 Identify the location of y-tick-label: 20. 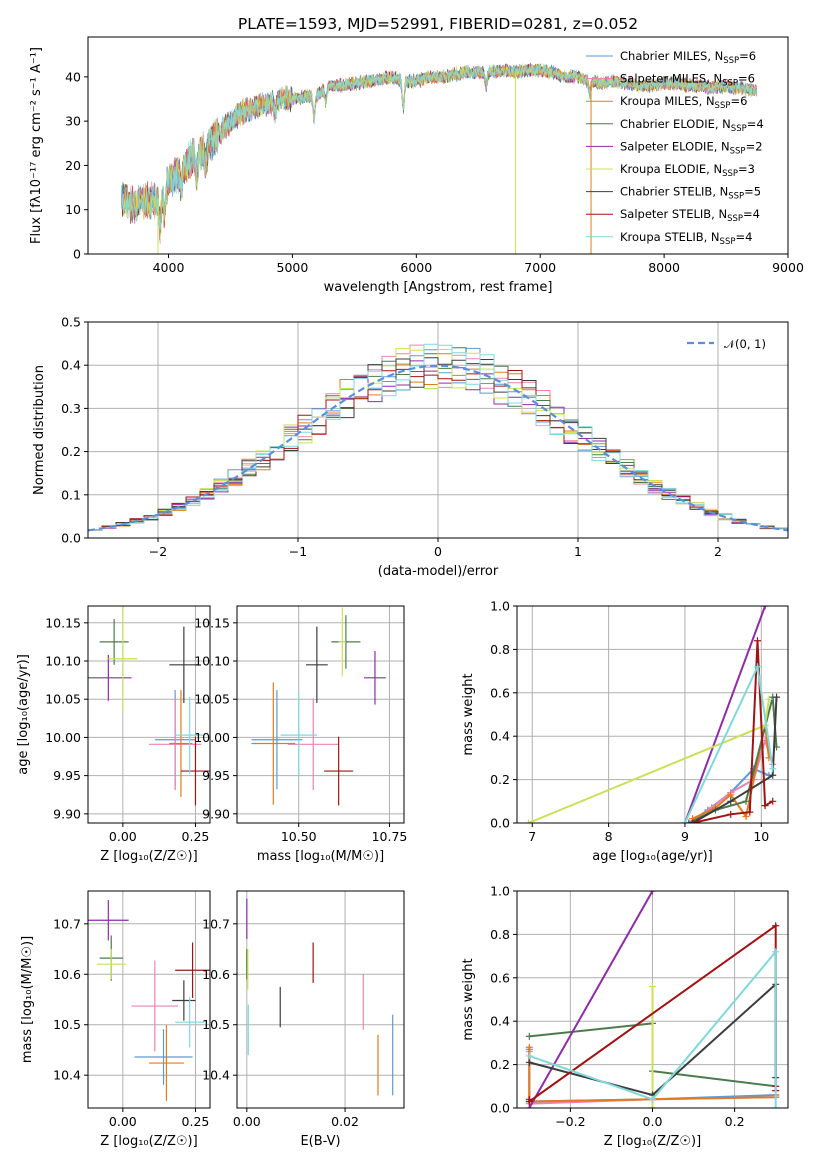
(73, 165).